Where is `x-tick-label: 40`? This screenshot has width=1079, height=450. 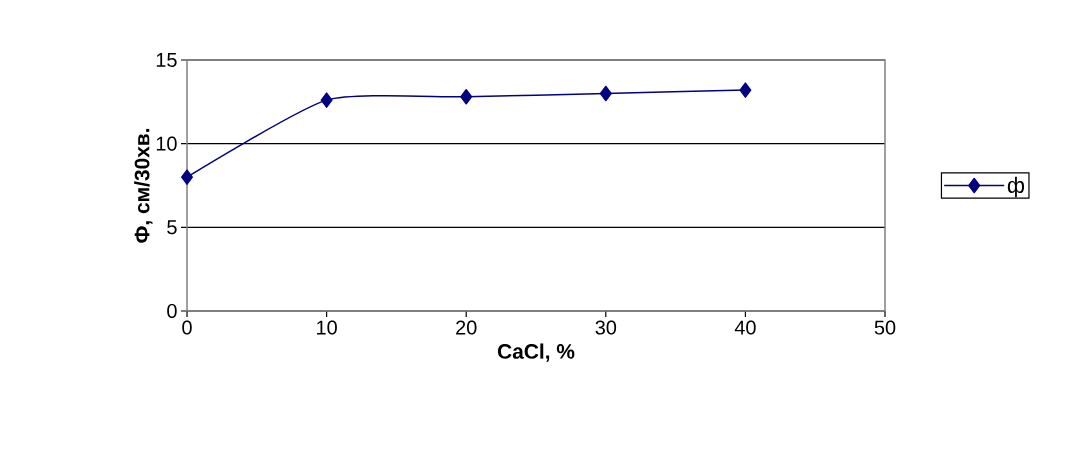 x-tick-label: 40 is located at coordinates (745, 327).